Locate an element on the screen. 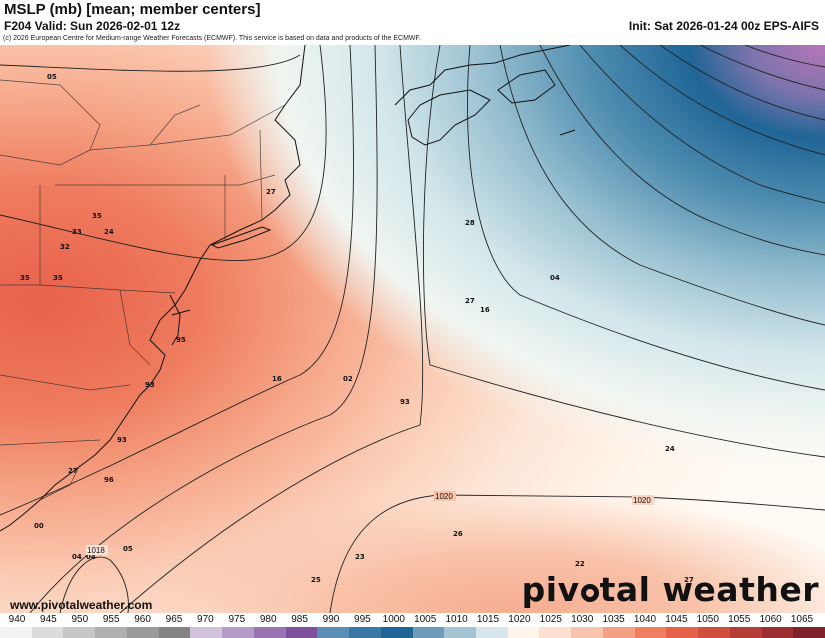 Image resolution: width=825 pixels, height=638 pixels. colorbar-tick-label: 960 is located at coordinates (142, 619).